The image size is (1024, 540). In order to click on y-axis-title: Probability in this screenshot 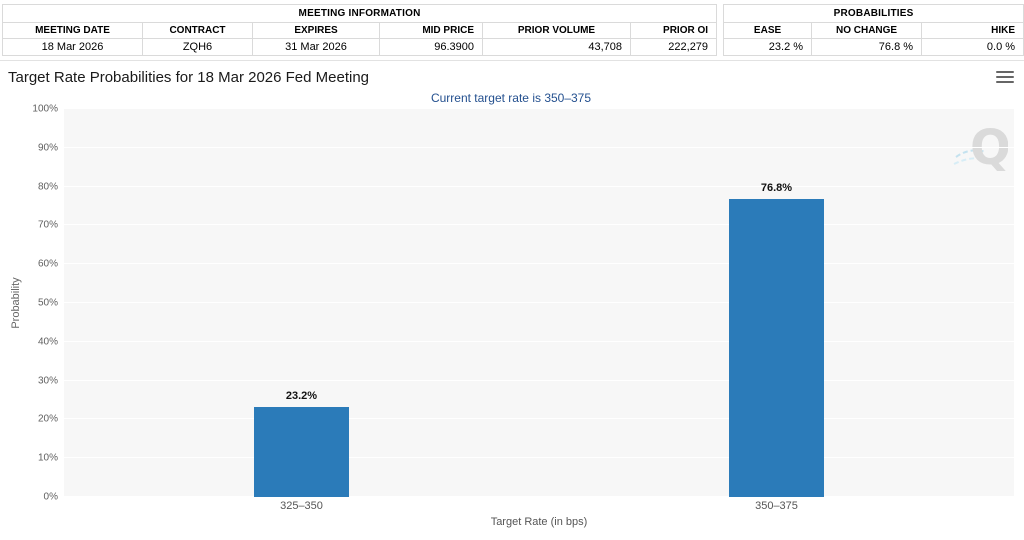, I will do `click(16, 303)`.